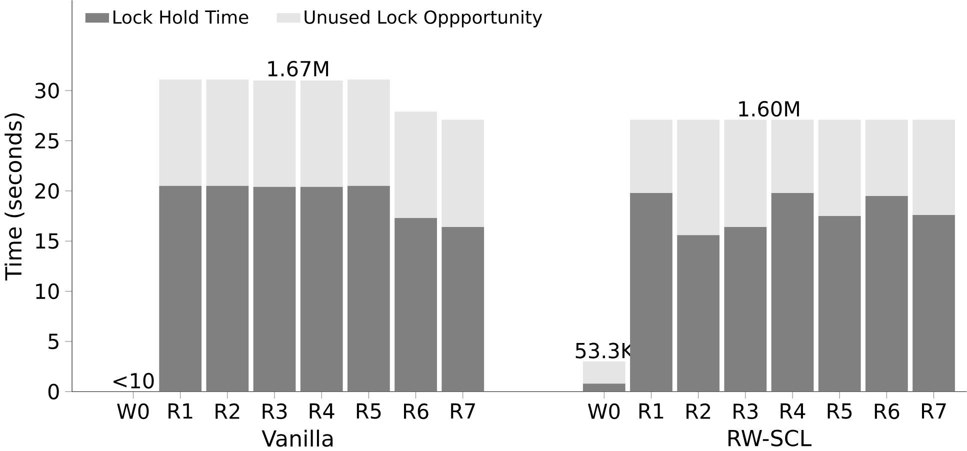 Image resolution: width=967 pixels, height=451 pixels. I want to click on text: Vanilla, so click(297, 438).